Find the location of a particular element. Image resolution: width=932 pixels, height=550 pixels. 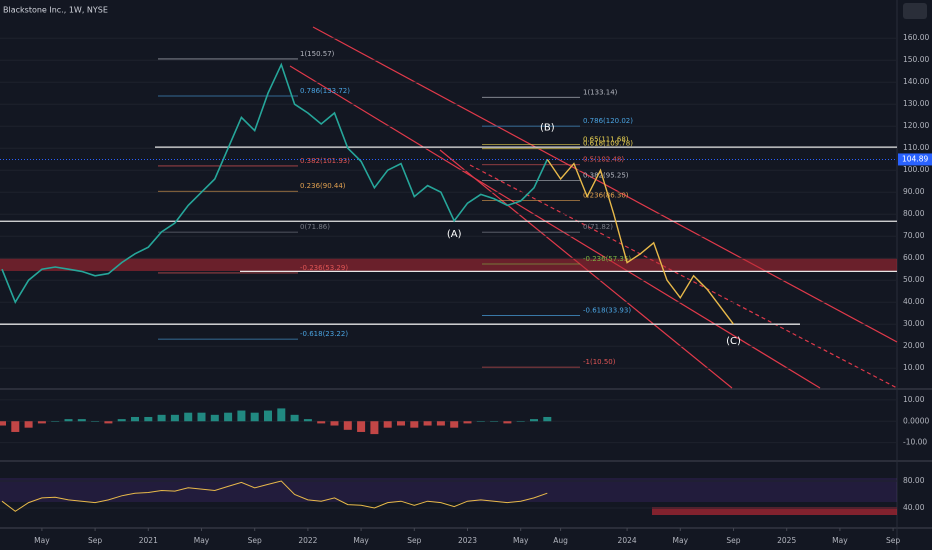

y-tick-label: -10.00 is located at coordinates (915, 442).